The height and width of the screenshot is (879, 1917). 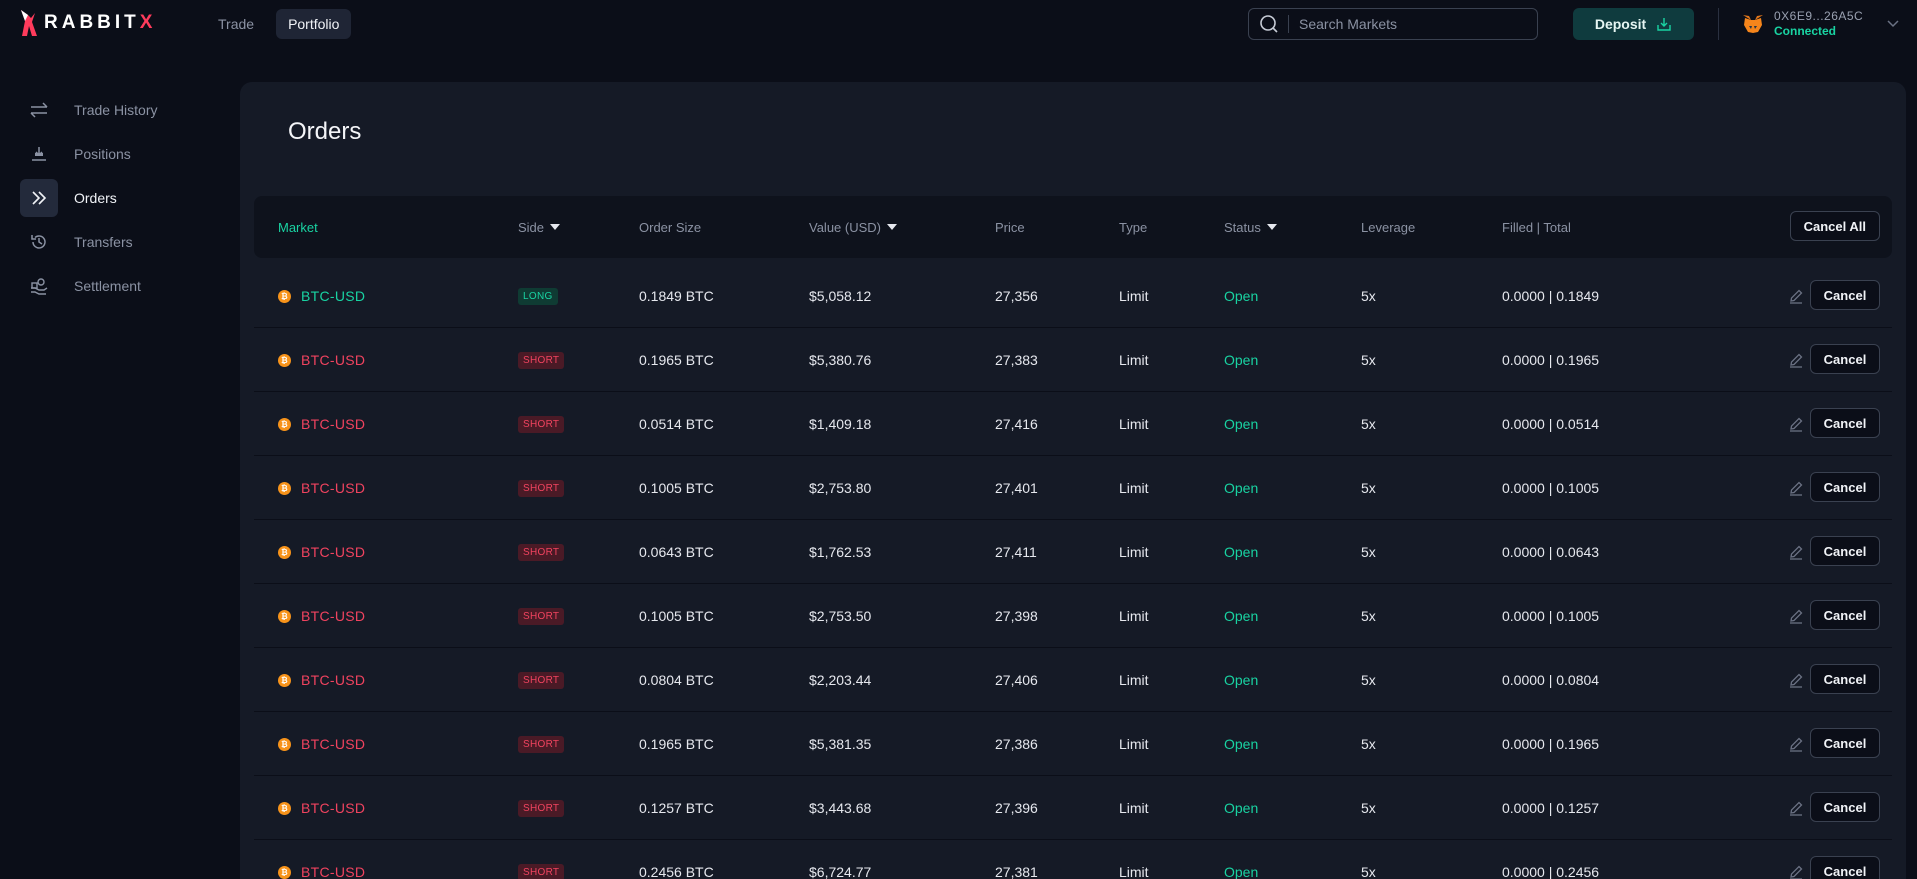 What do you see at coordinates (541, 744) in the screenshot?
I see `side-cell: SHORT` at bounding box center [541, 744].